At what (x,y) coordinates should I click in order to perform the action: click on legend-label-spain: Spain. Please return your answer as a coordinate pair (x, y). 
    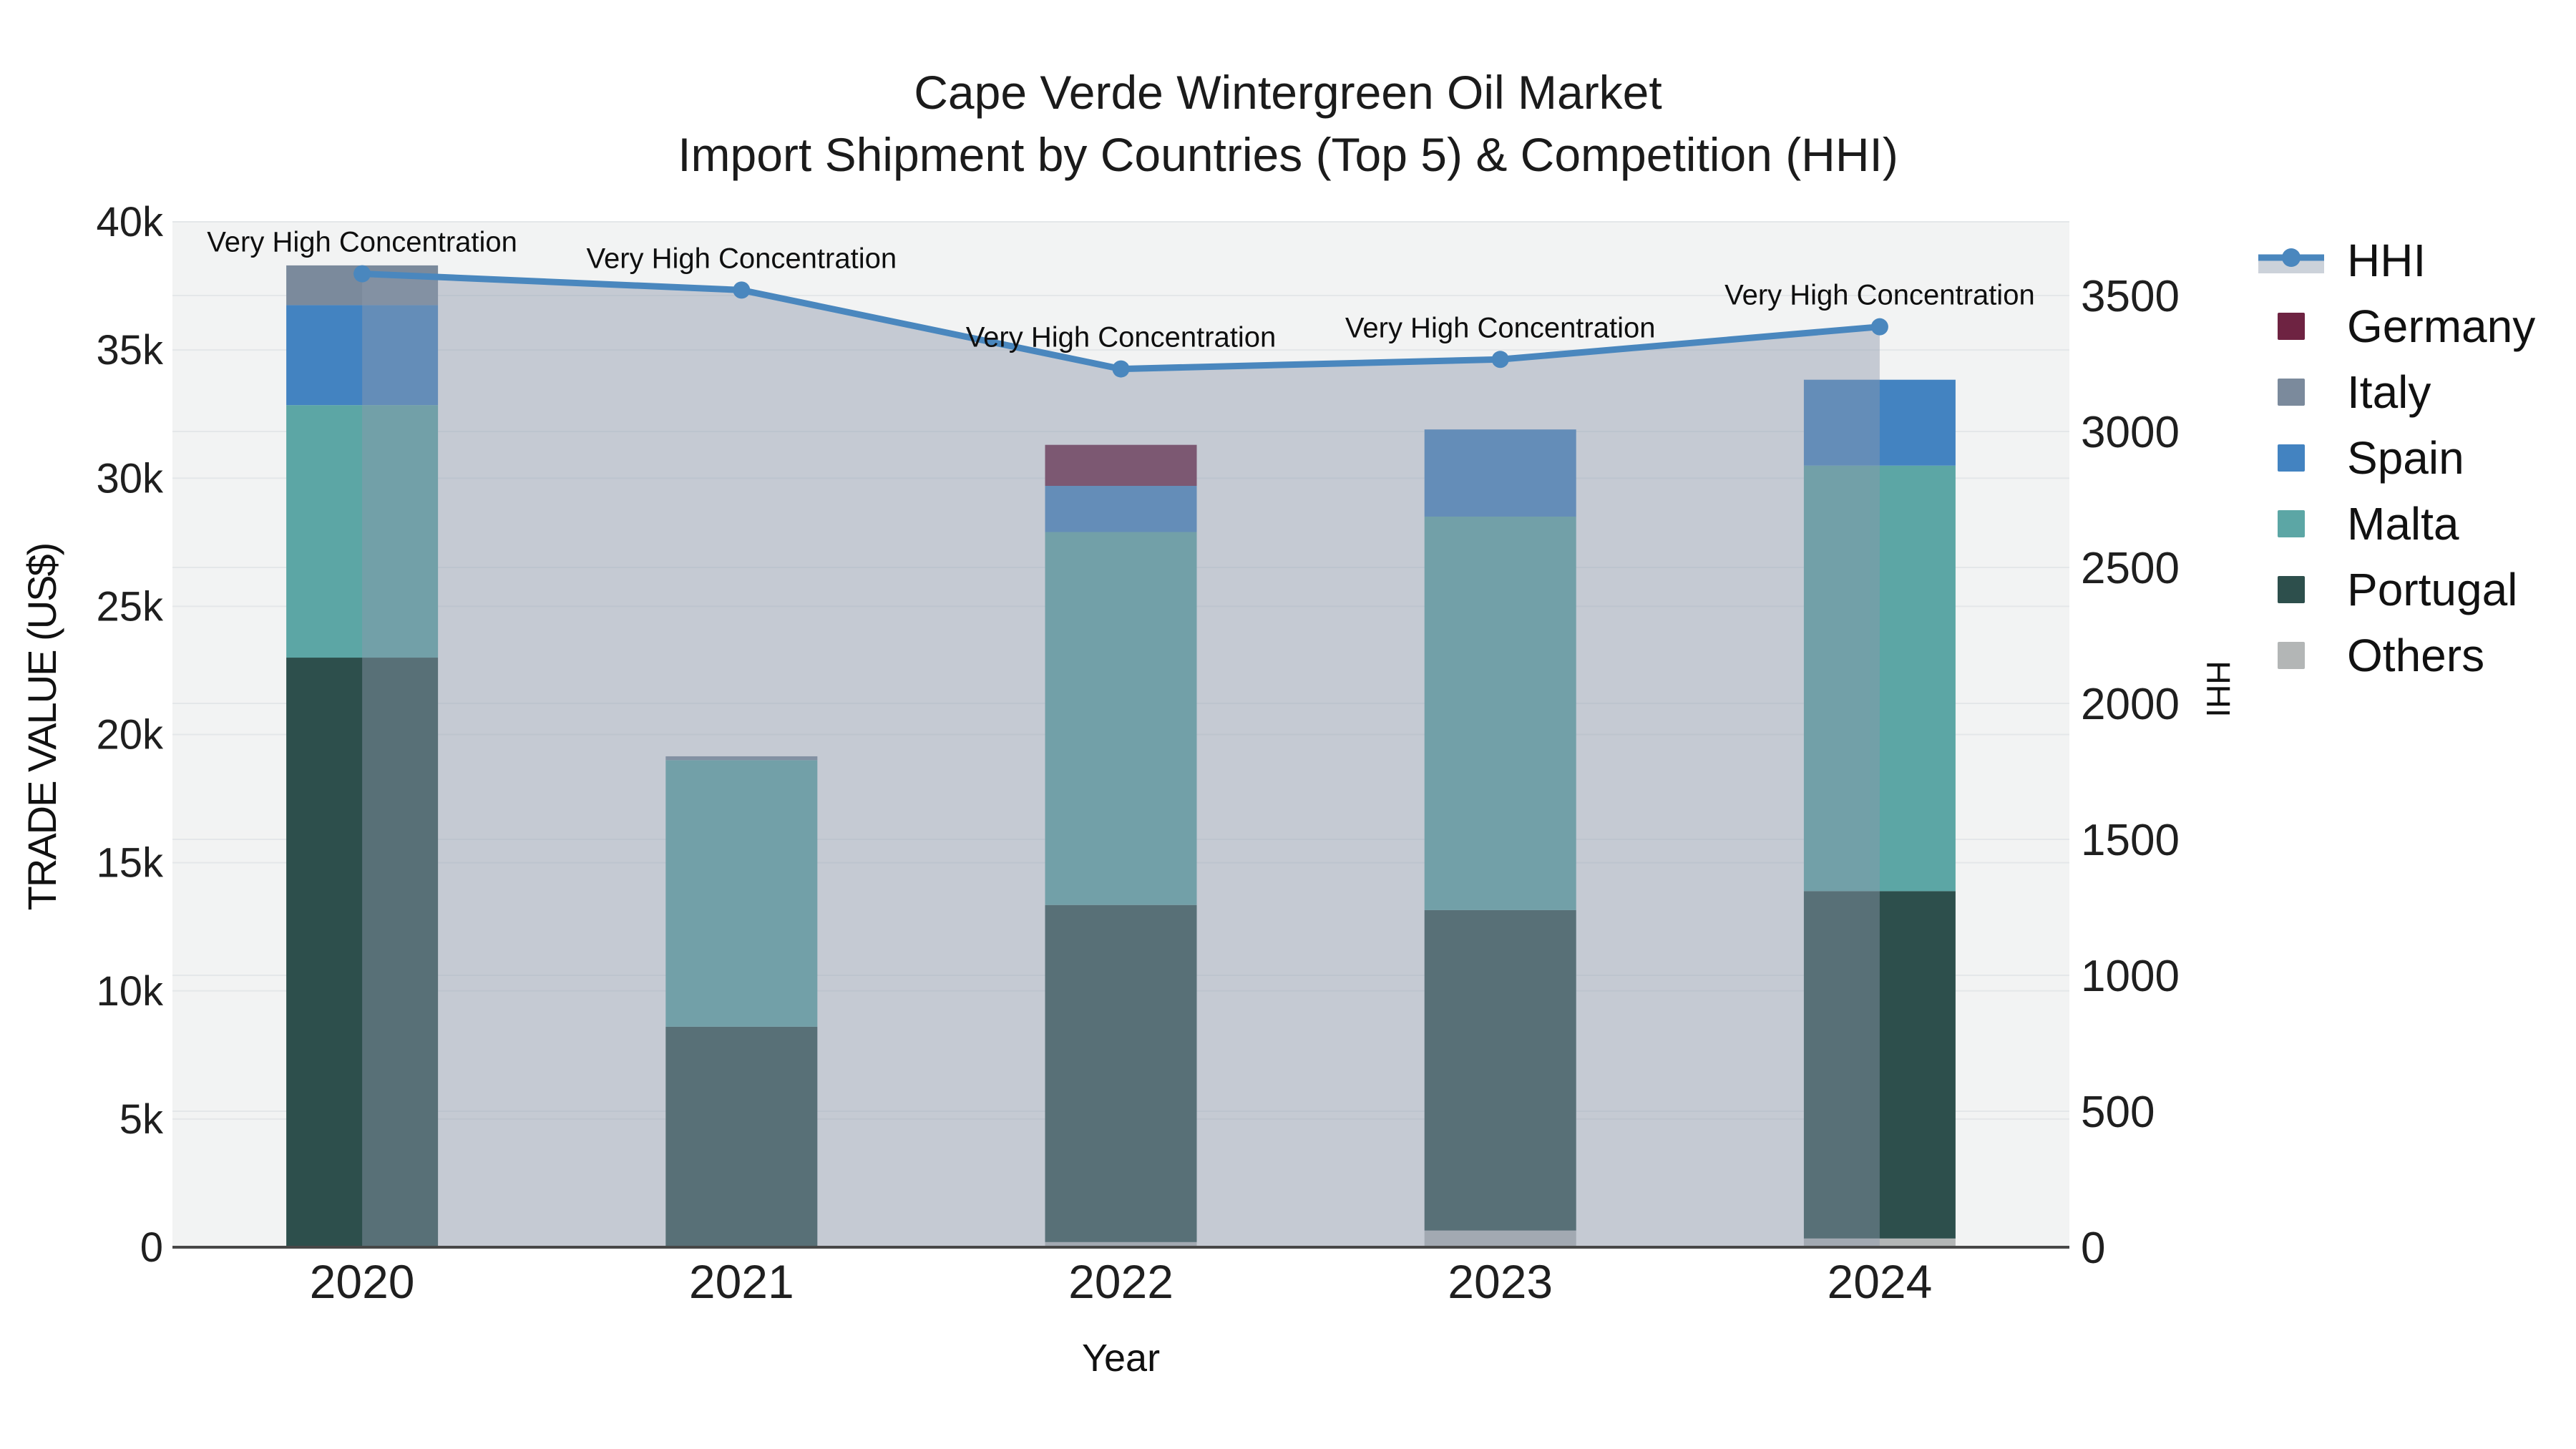
    Looking at the image, I should click on (2405, 458).